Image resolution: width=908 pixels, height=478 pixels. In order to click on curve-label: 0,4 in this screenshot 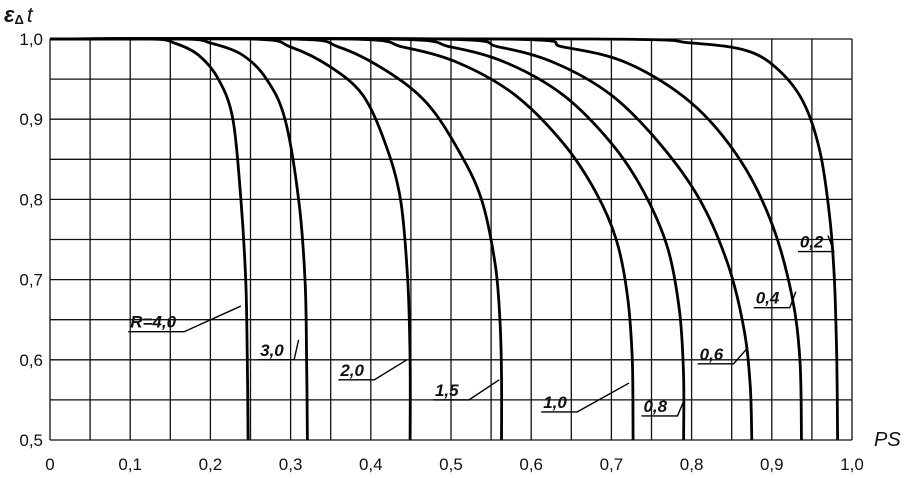, I will do `click(768, 298)`.